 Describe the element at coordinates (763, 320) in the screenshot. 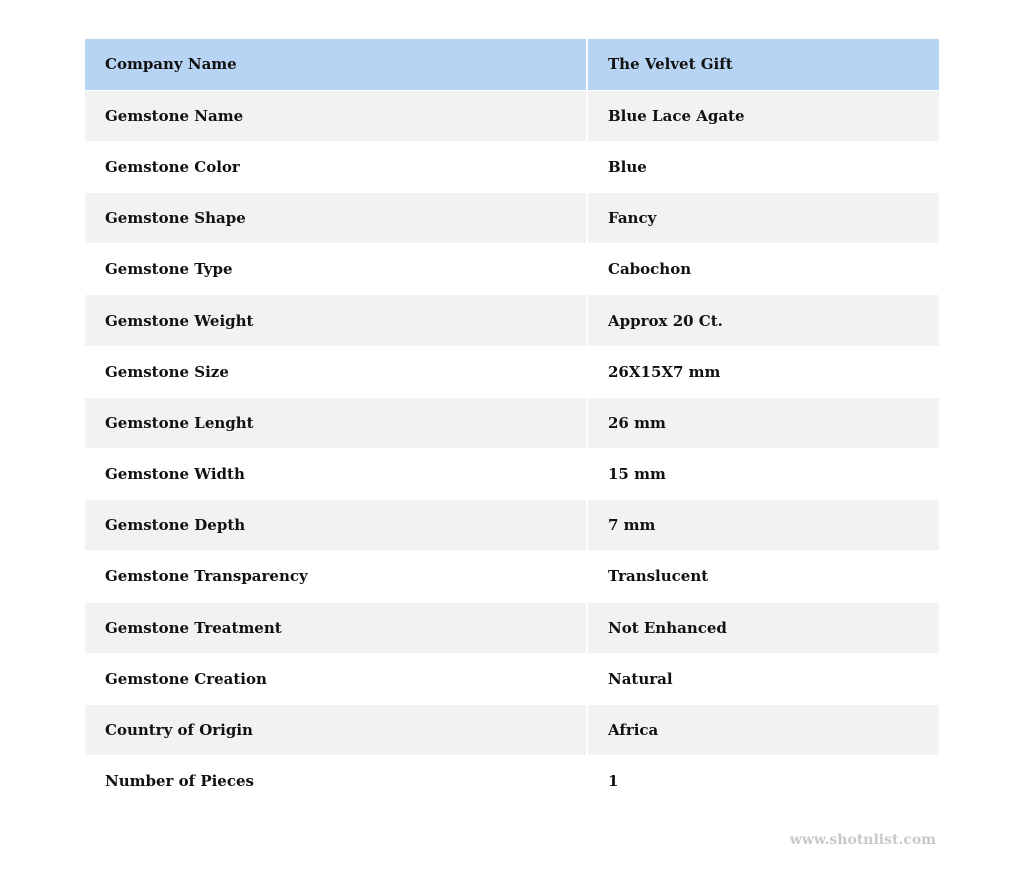

I see `row-value: Approx 20 Ct.` at that location.